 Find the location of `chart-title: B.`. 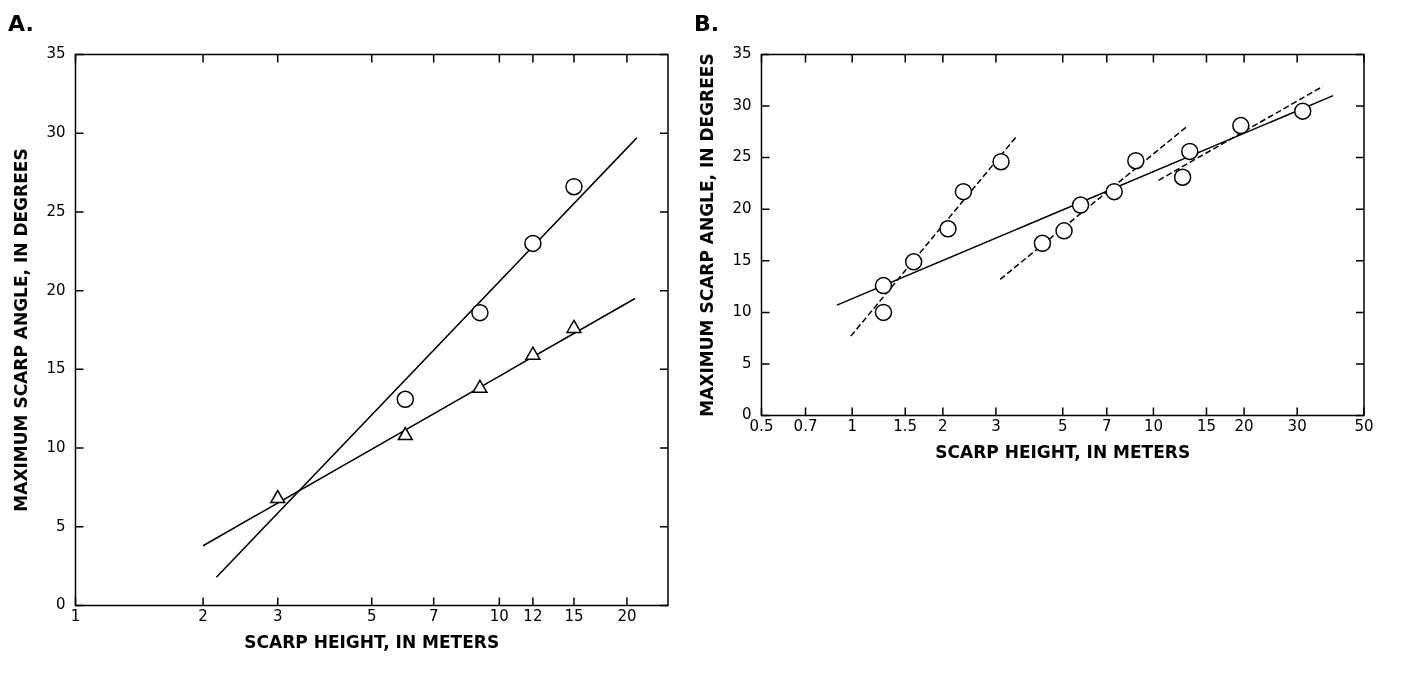

chart-title: B. is located at coordinates (707, 23).